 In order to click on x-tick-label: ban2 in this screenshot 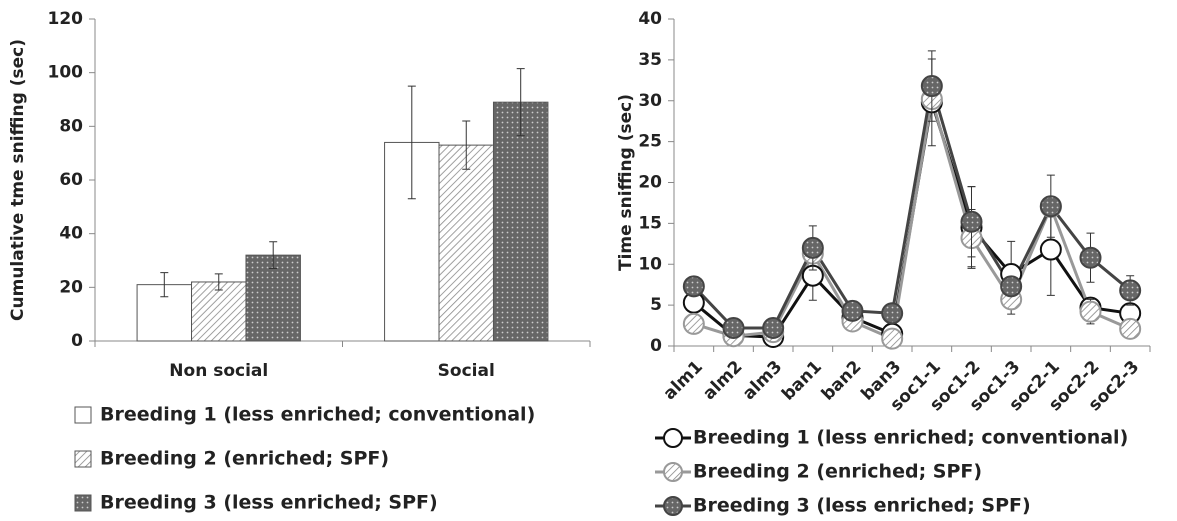, I will do `click(842, 381)`.